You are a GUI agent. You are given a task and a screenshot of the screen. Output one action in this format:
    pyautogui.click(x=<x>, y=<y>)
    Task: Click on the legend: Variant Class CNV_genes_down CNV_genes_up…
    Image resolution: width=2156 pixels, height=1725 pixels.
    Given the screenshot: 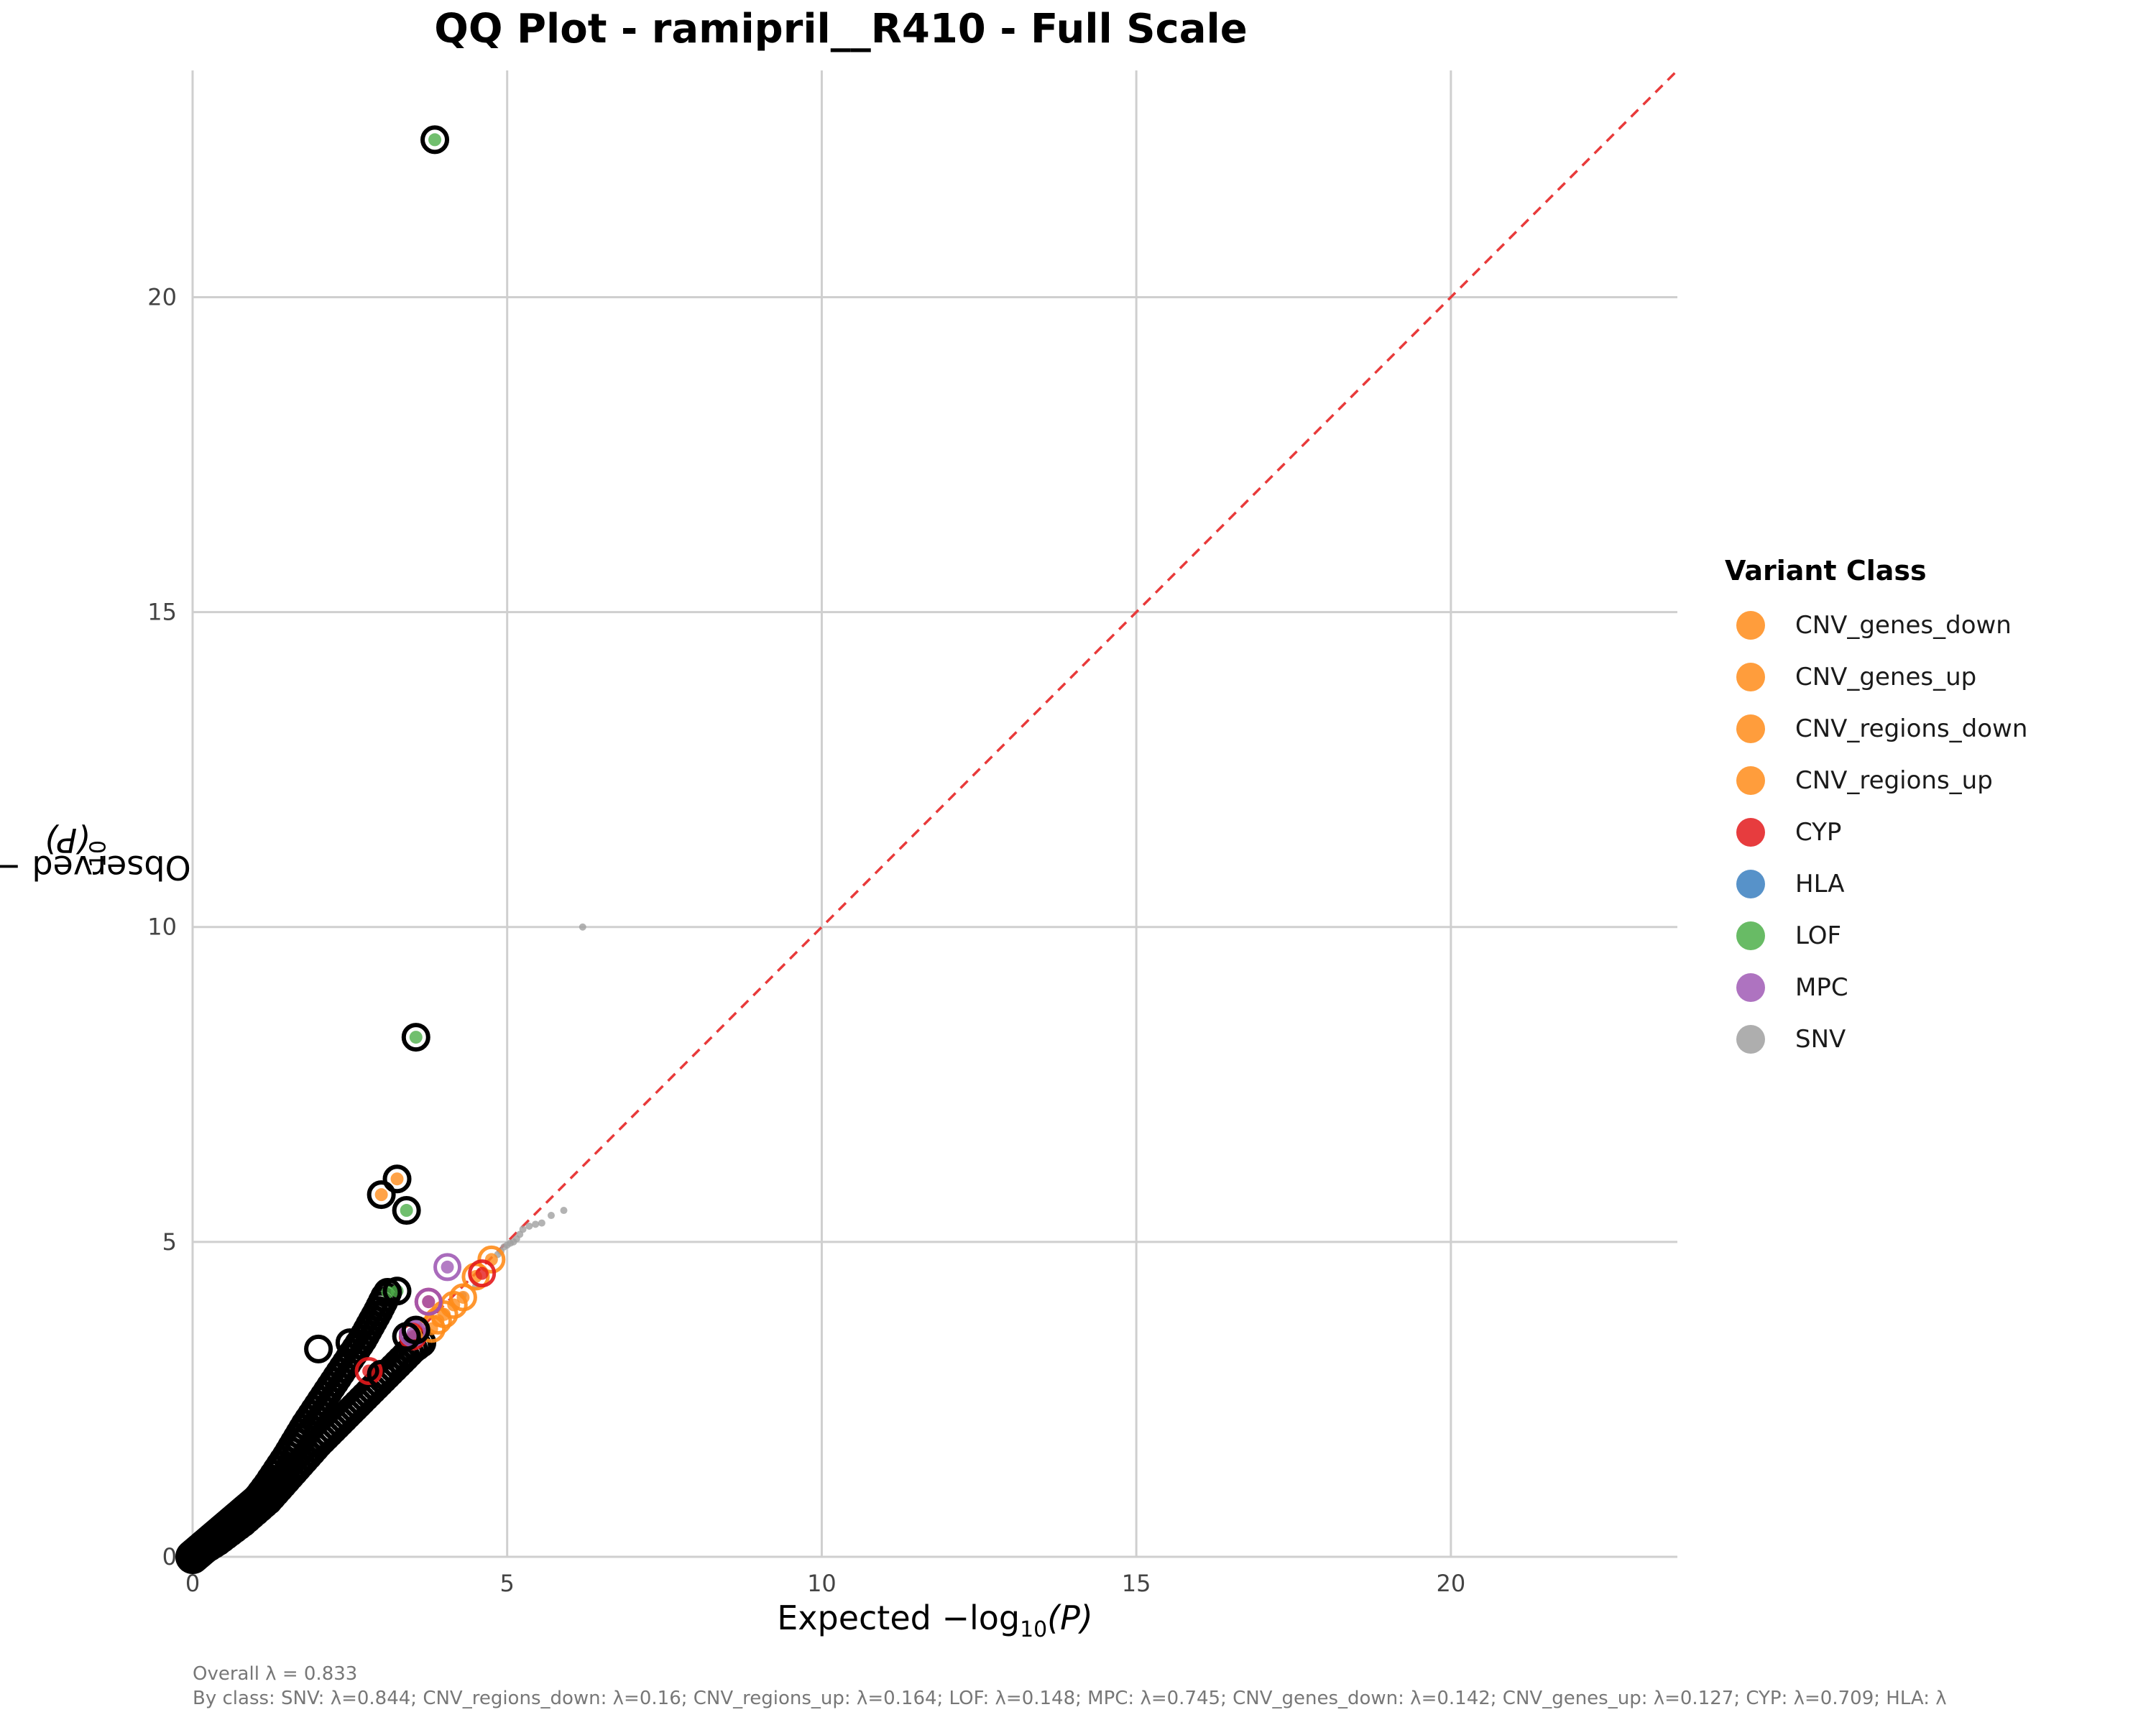 What is the action you would take?
    pyautogui.click(x=1876, y=810)
    